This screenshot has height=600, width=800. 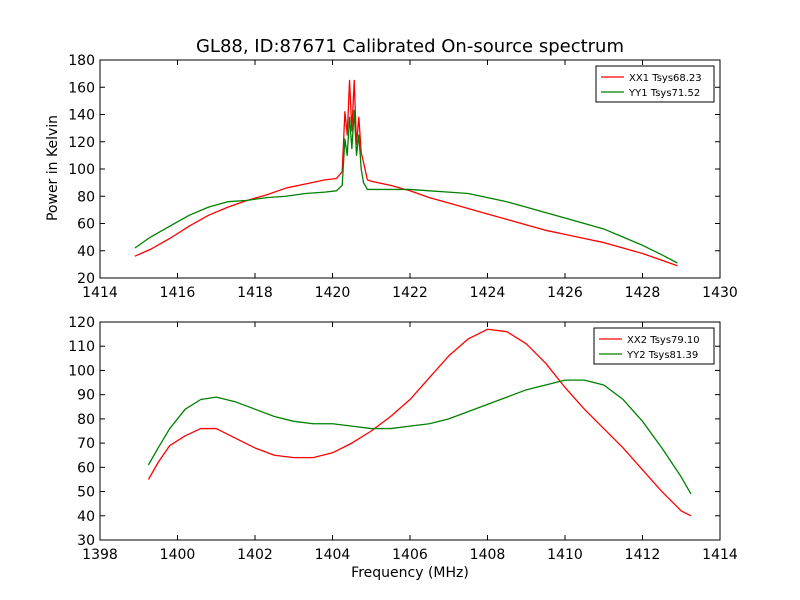 I want to click on bottom-y-tick-label: 60, so click(x=86, y=468).